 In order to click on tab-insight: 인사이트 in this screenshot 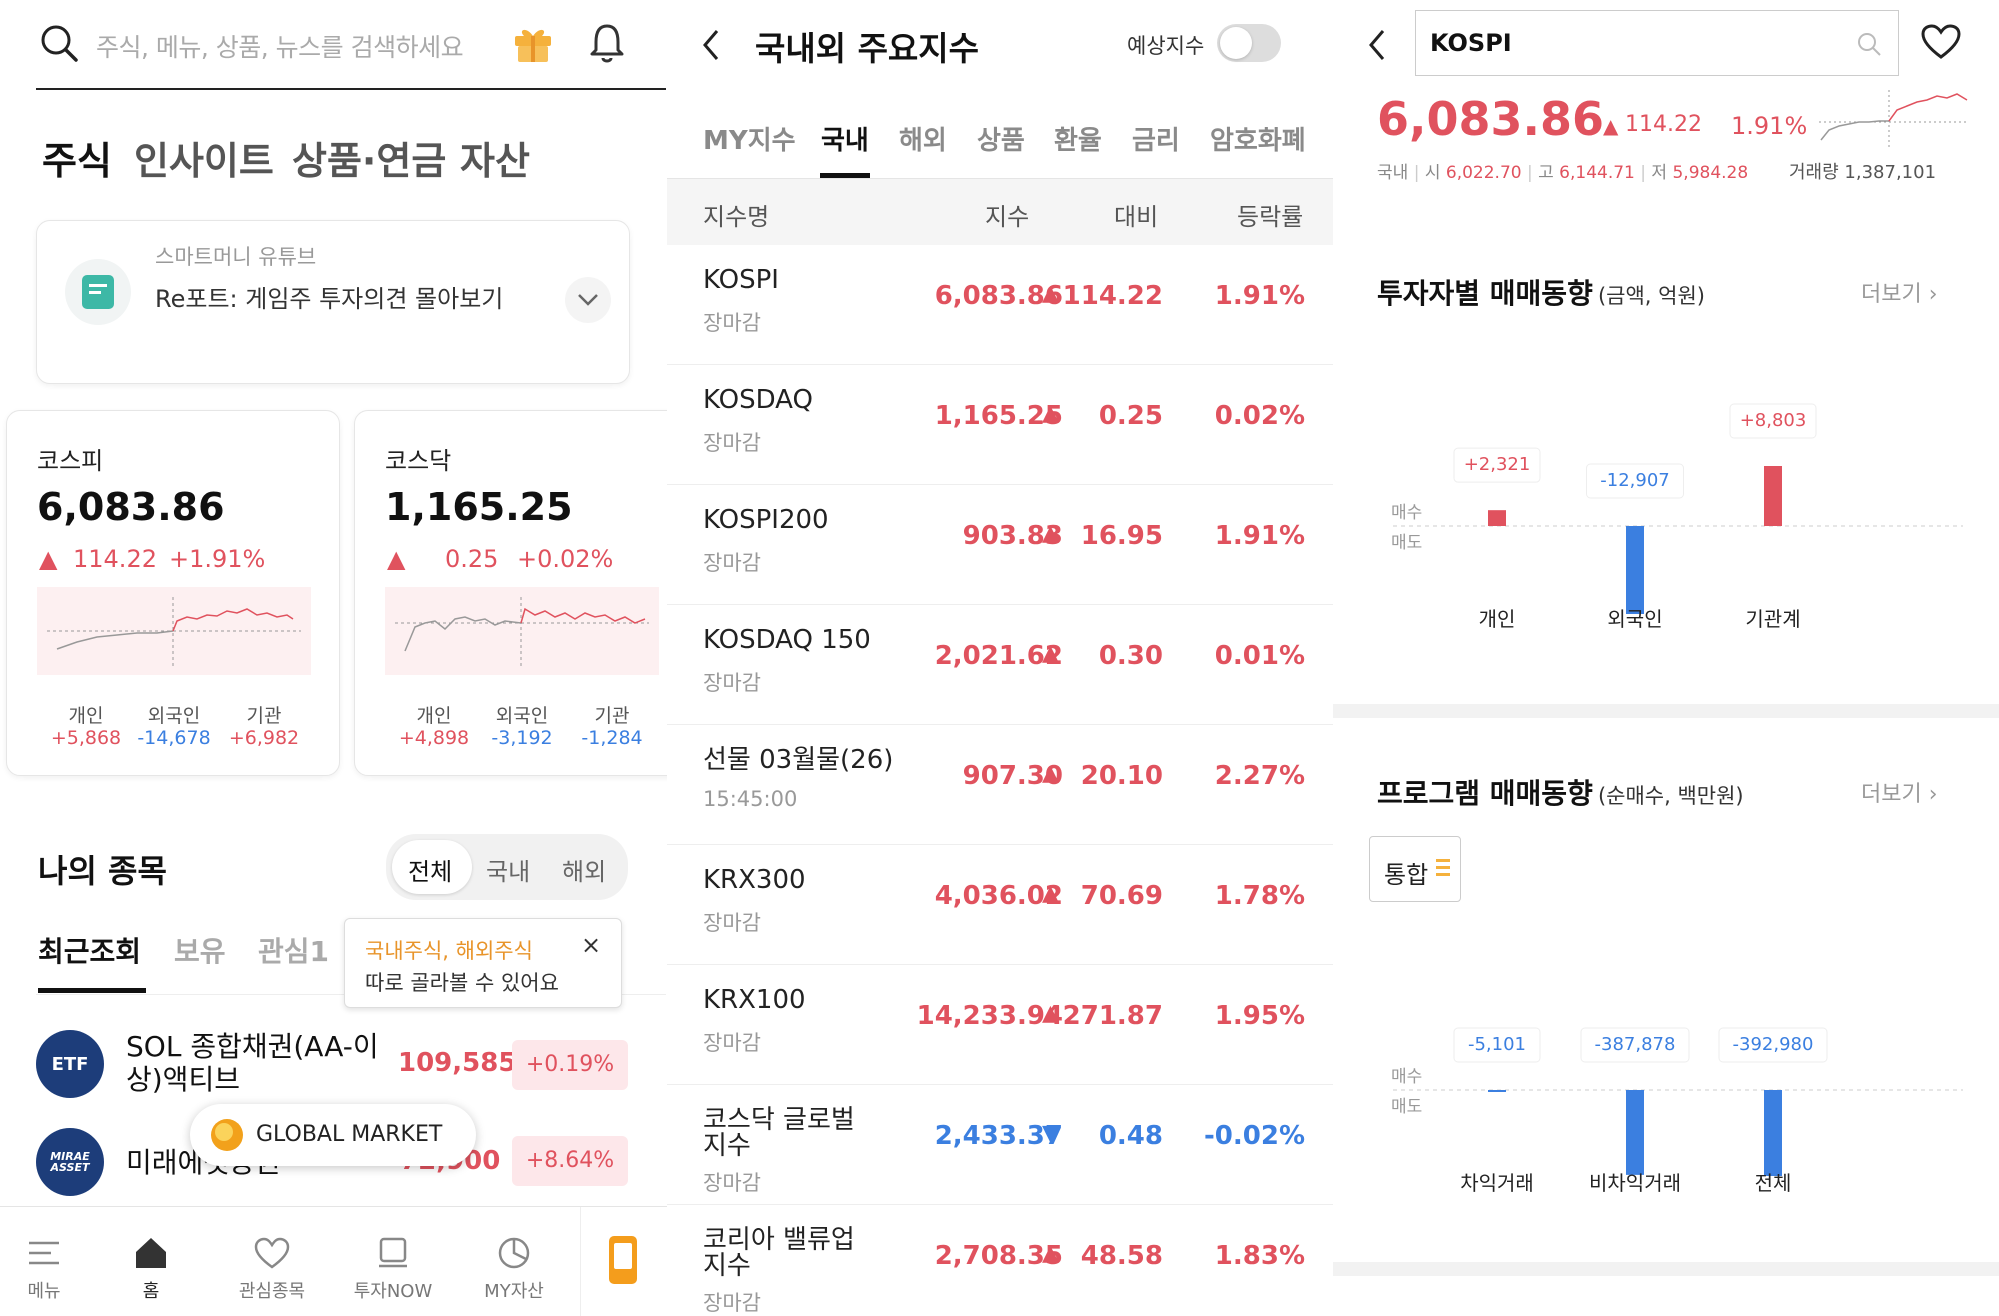, I will do `click(204, 161)`.